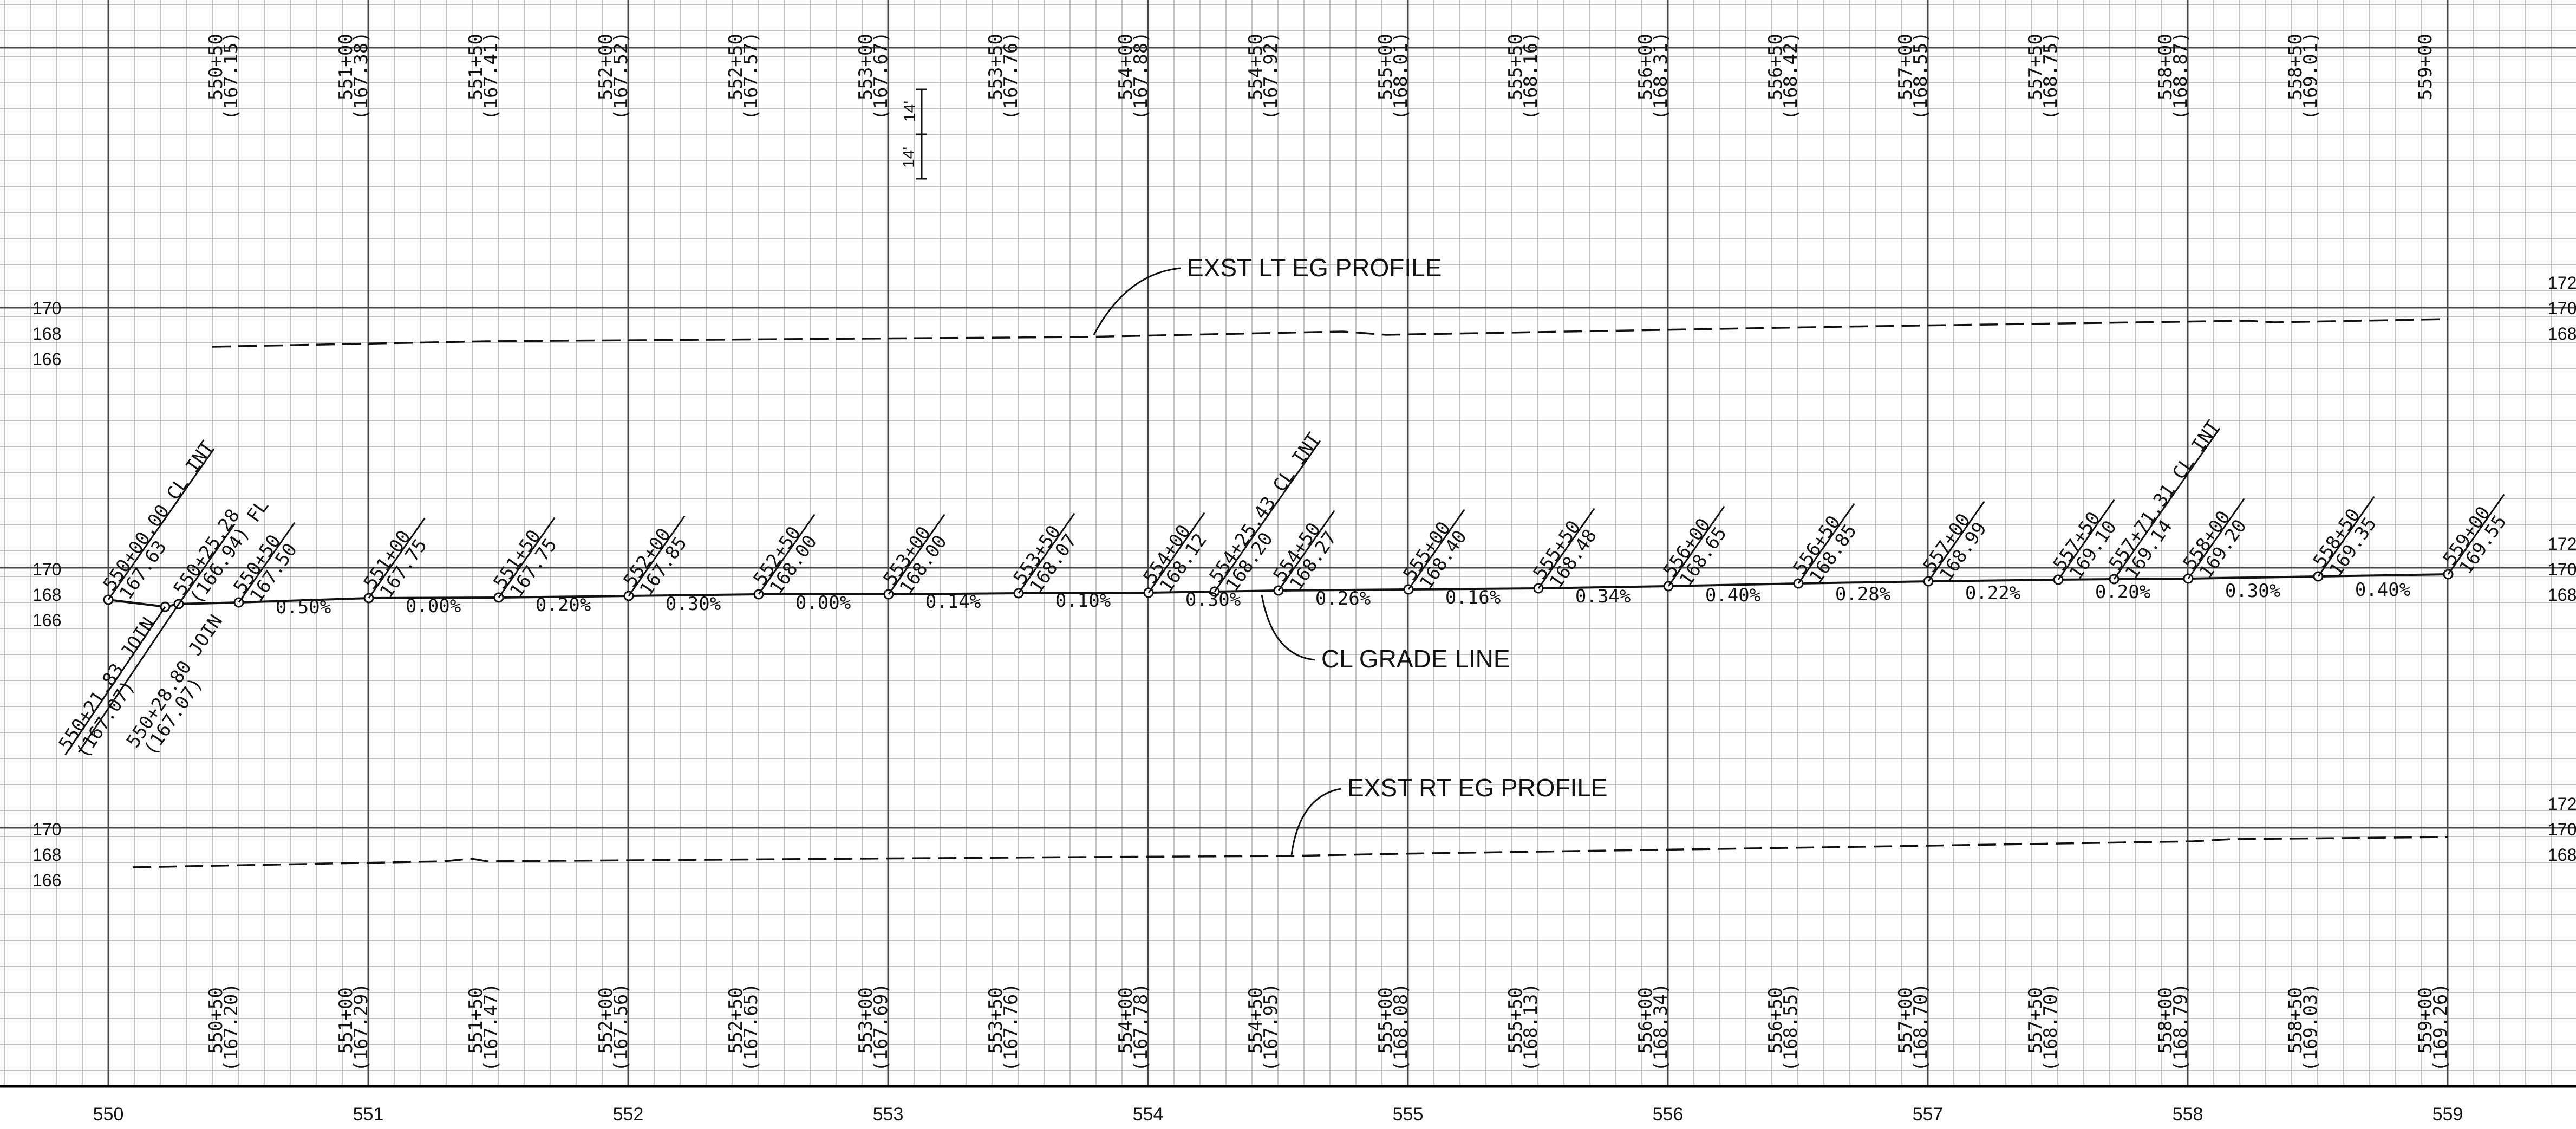  I want to click on bottom-station-label: 553+50, so click(996, 1020).